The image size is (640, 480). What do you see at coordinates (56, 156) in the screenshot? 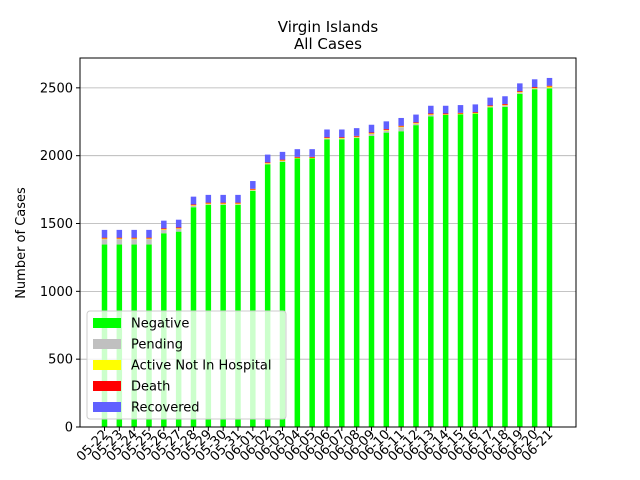
I see `y-tick-label: 2000` at bounding box center [56, 156].